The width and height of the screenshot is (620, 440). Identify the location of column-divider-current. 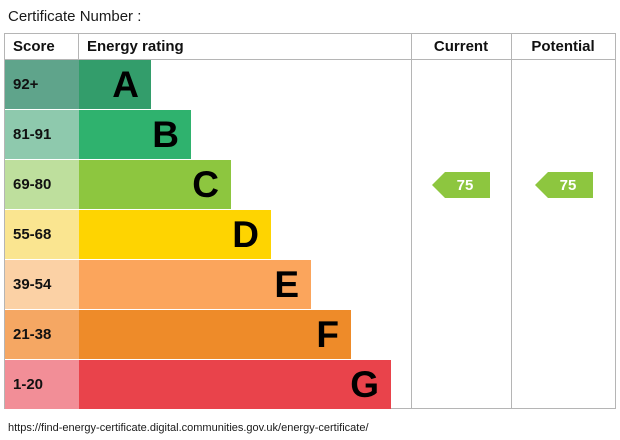
(411, 221).